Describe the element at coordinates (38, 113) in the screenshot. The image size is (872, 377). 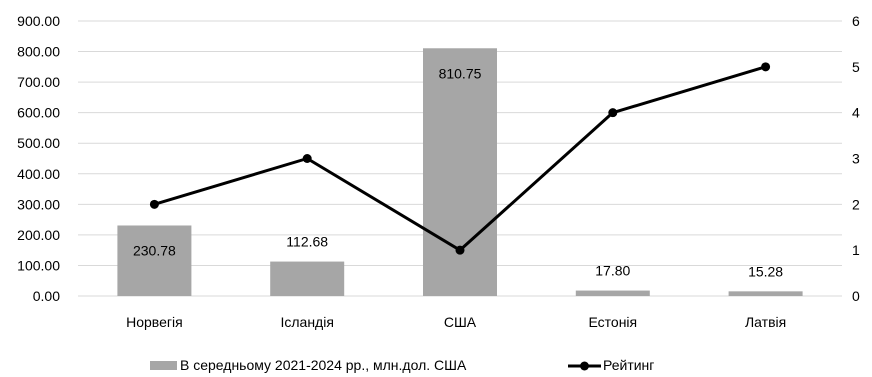
I see `left-tick-label: 600.00` at that location.